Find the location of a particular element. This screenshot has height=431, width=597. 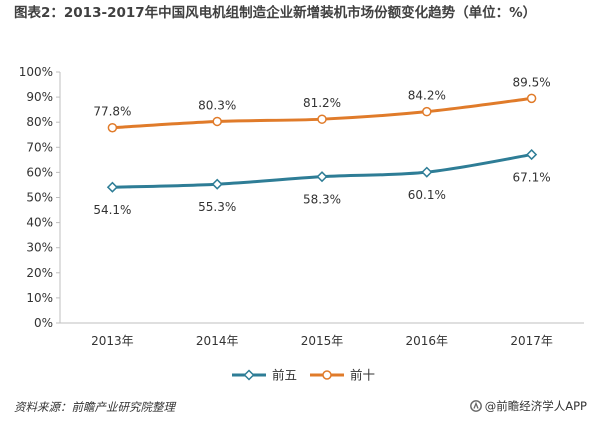

y-tick-label: 50% is located at coordinates (39, 198).